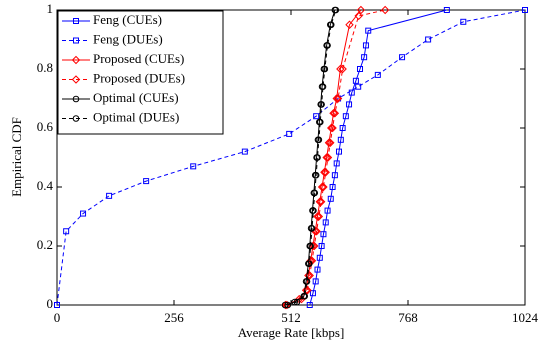 This screenshot has height=344, width=548. What do you see at coordinates (138, 58) in the screenshot?
I see `legend-label: Proposed (CUEs)` at bounding box center [138, 58].